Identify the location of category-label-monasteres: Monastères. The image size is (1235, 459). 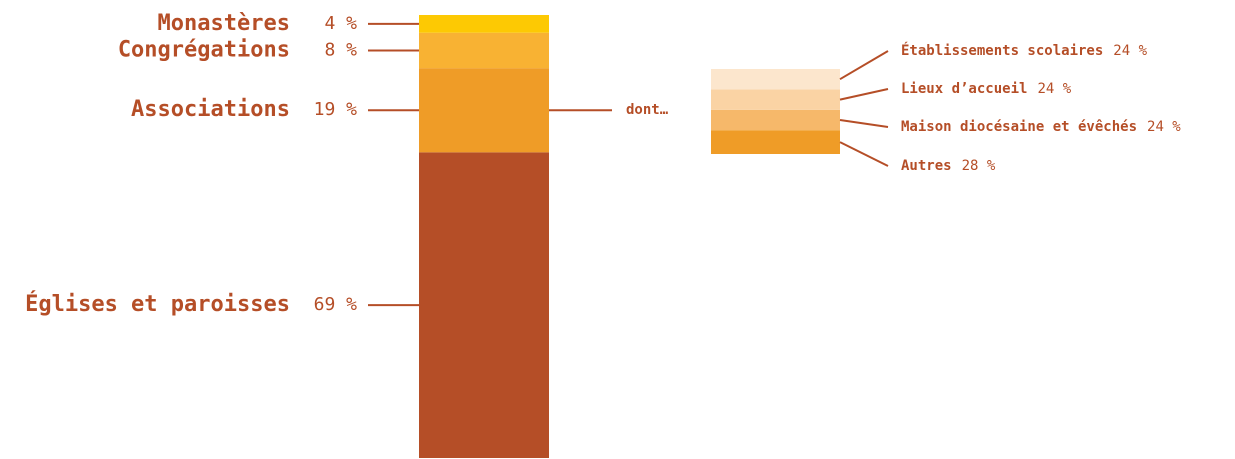
(224, 23).